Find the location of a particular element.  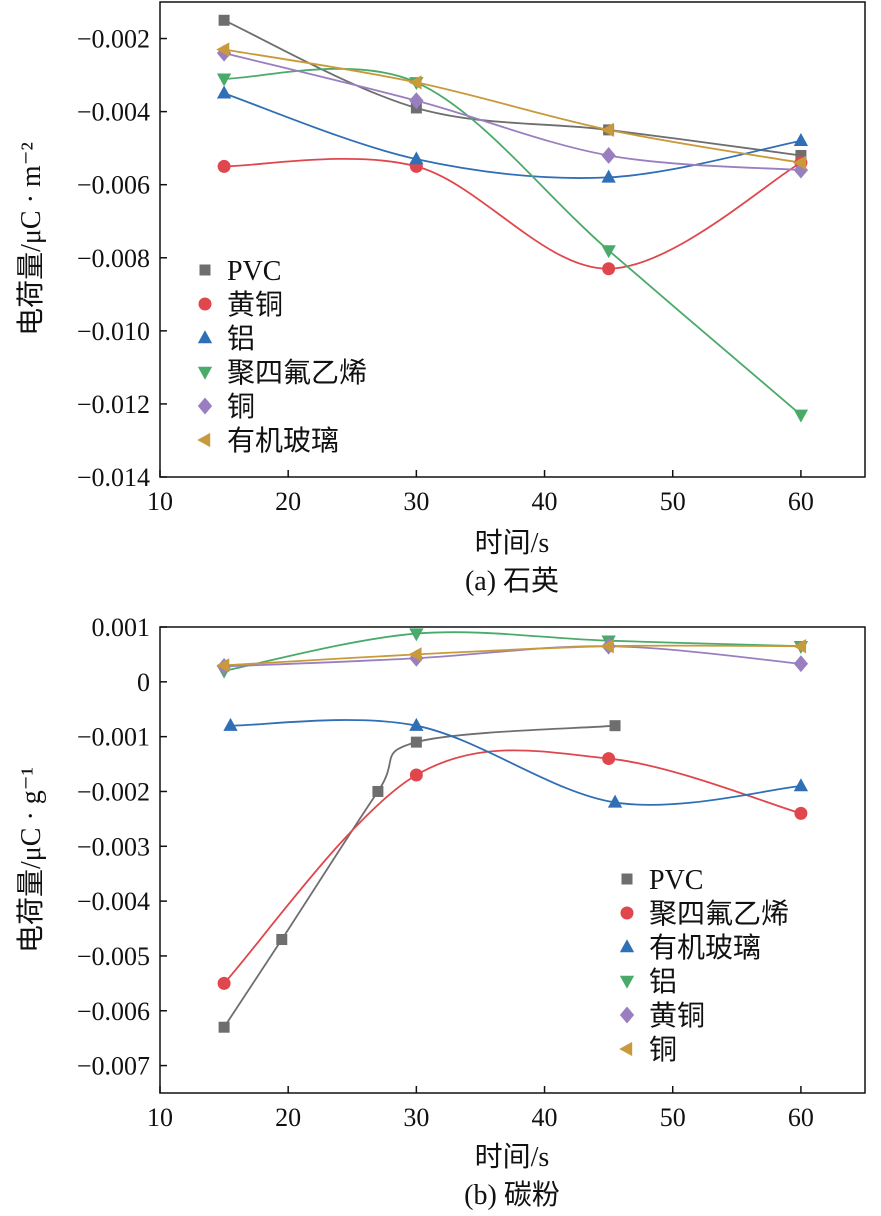

y-tick-label: −0.007 is located at coordinates (113, 1066).